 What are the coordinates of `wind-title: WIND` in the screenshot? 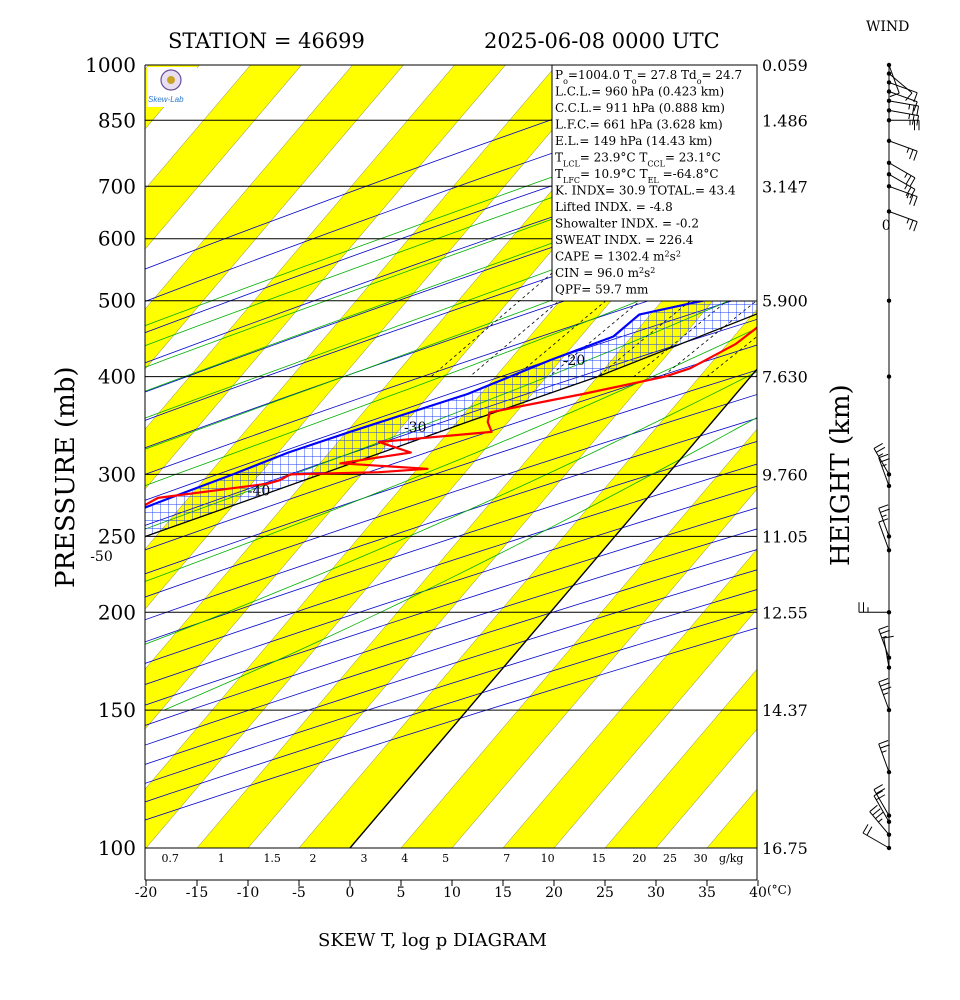 It's located at (887, 27).